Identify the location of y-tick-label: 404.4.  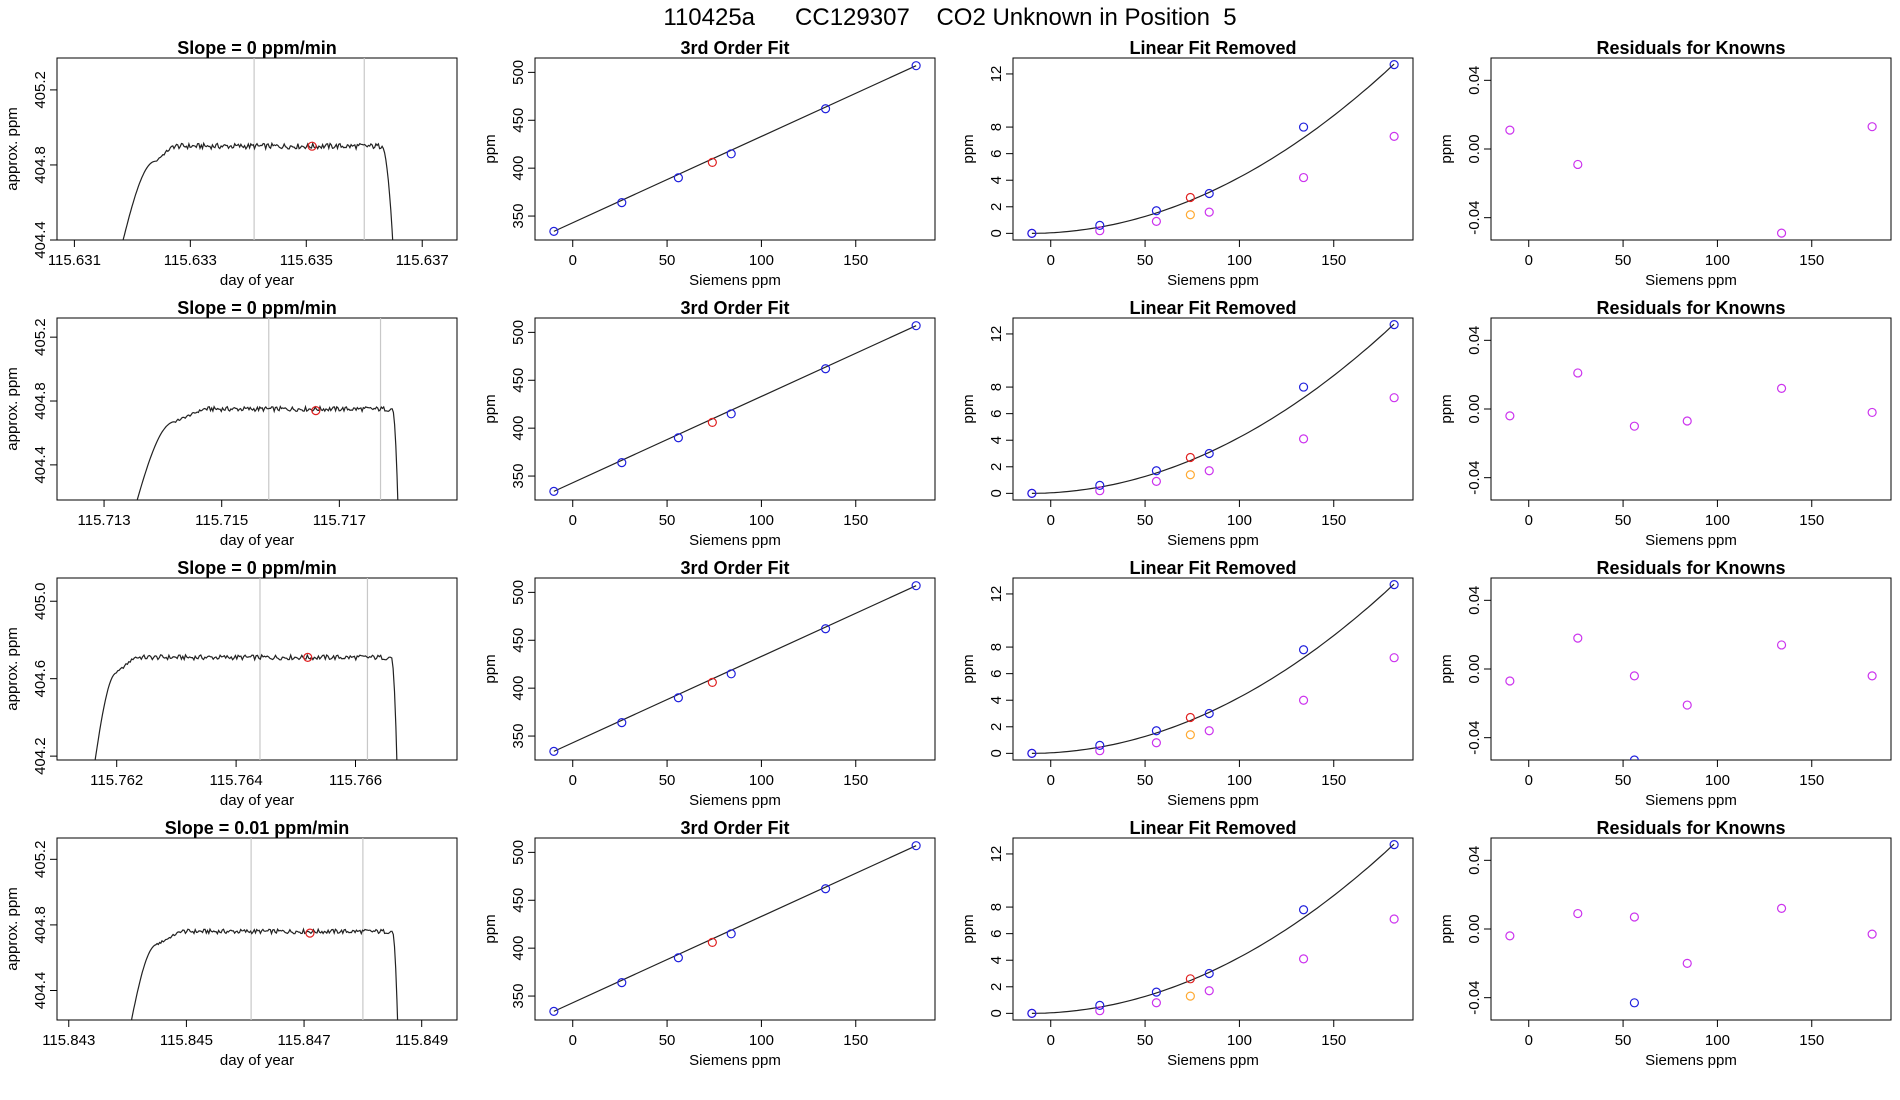
(40, 240).